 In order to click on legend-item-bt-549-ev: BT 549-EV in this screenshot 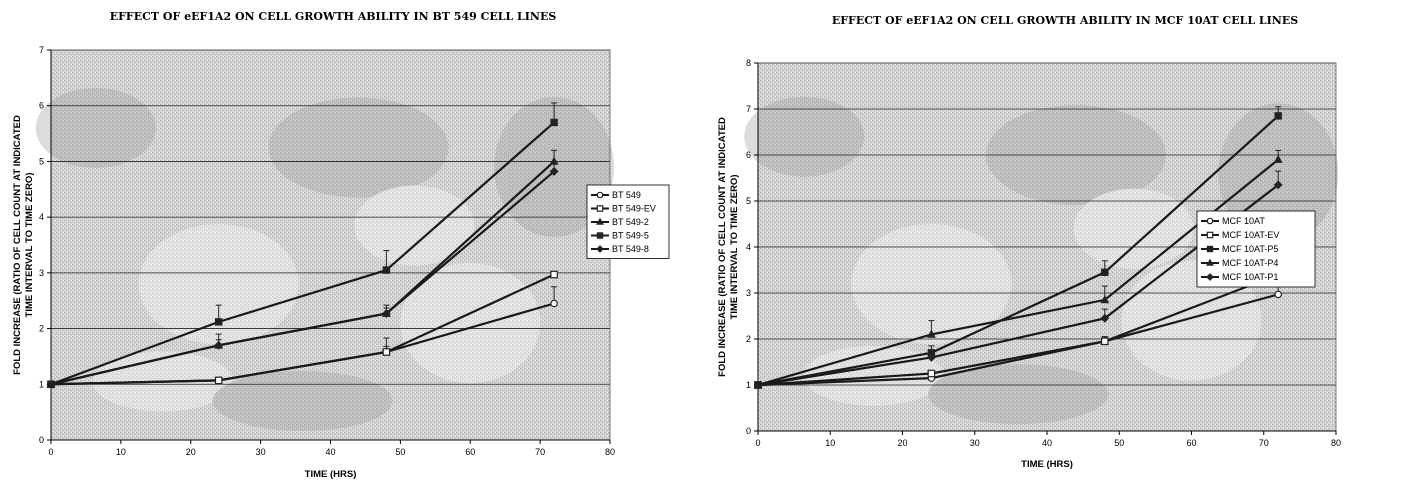, I will do `click(623, 209)`.